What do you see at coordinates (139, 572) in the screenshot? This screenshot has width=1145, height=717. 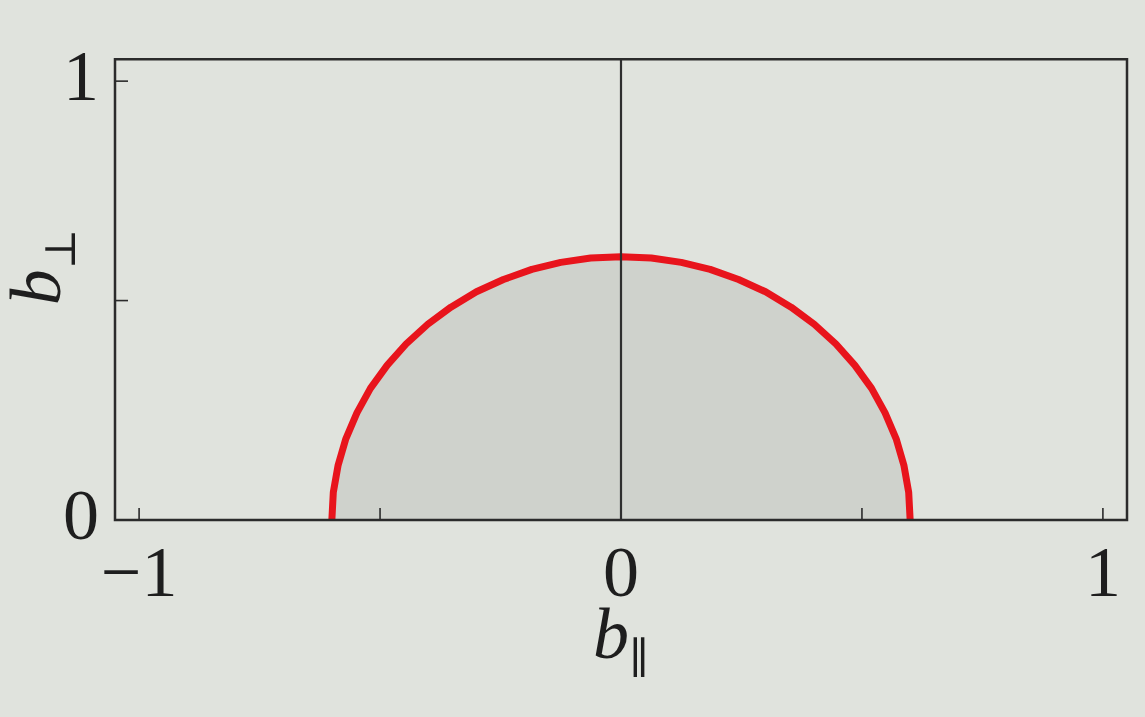 I see `x-tick-label: −1` at bounding box center [139, 572].